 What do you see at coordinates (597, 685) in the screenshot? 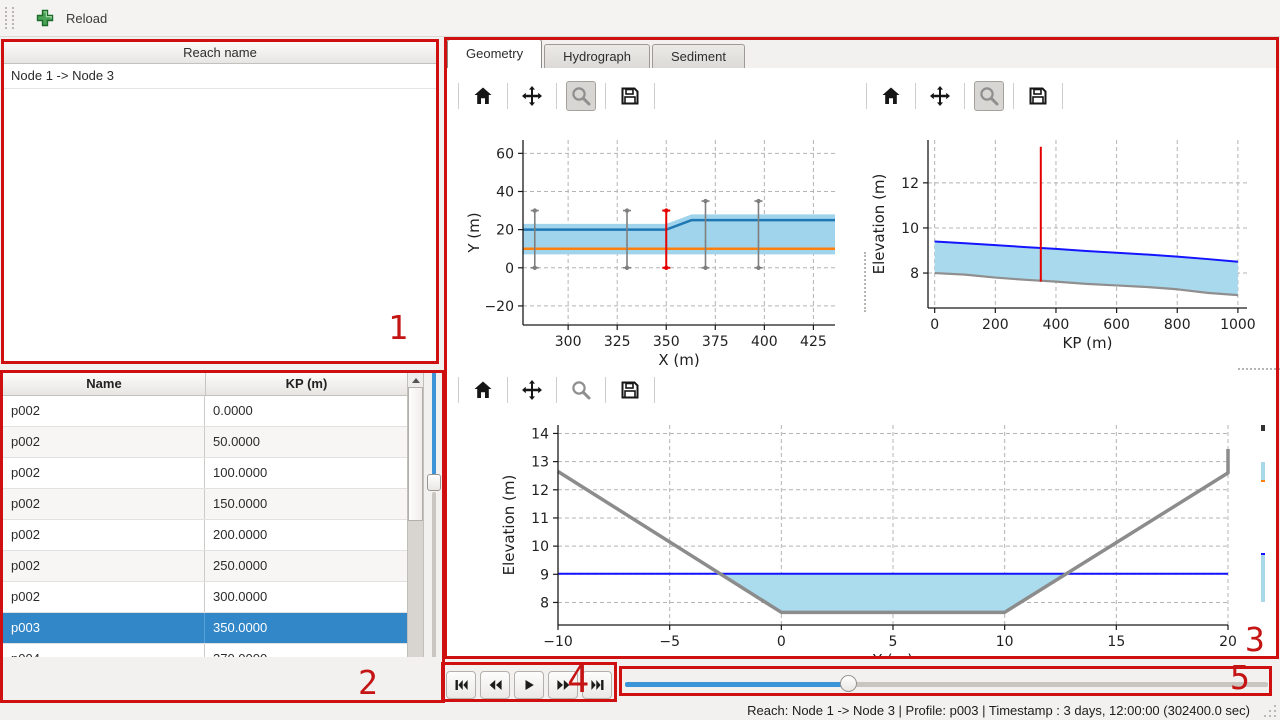
I see `skip-end-button` at bounding box center [597, 685].